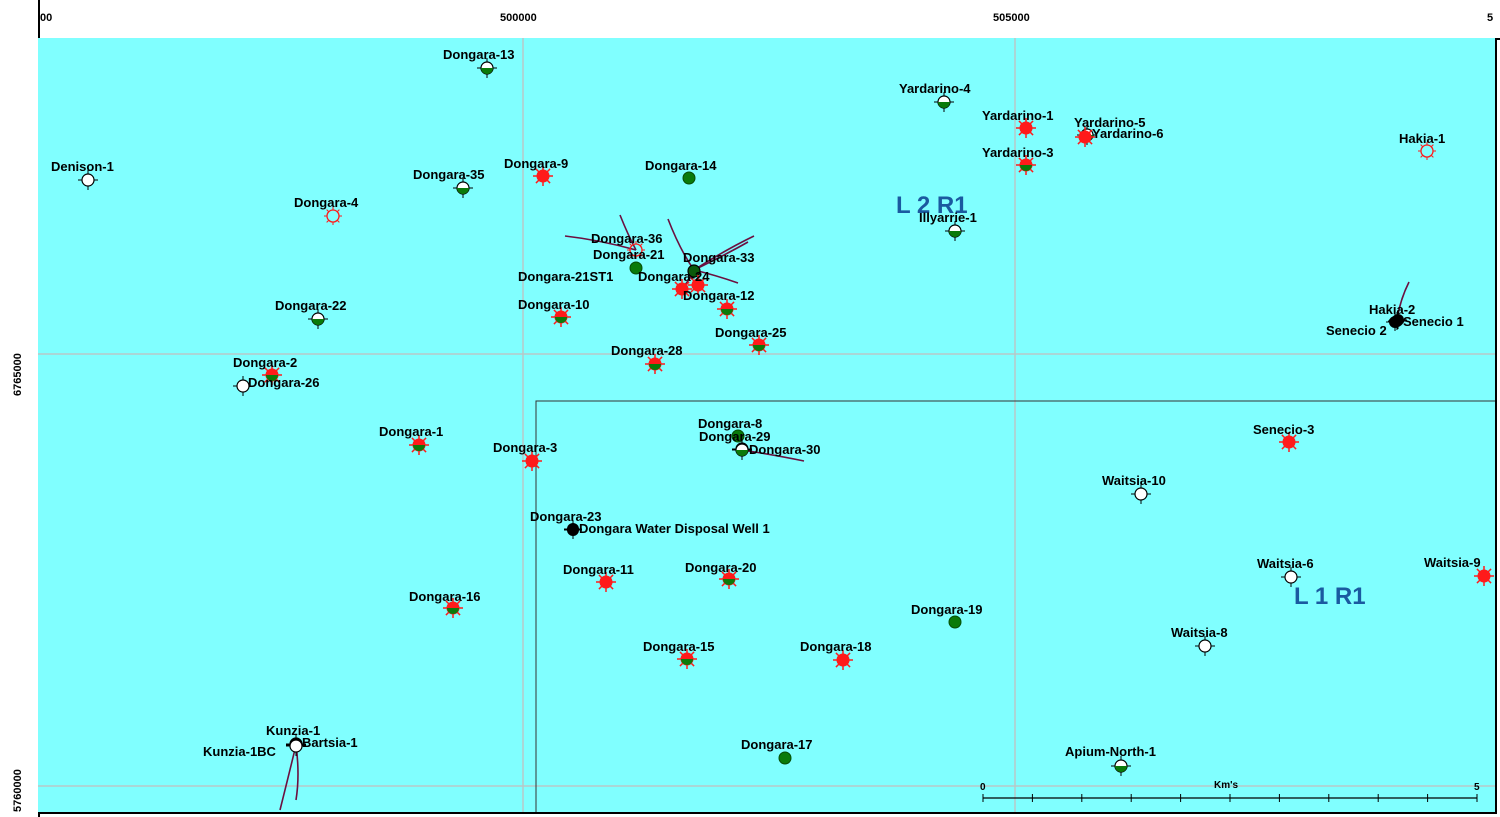 This screenshot has width=1500, height=817. Describe the element at coordinates (565, 276) in the screenshot. I see `well-label: Dongara-21ST1` at that location.